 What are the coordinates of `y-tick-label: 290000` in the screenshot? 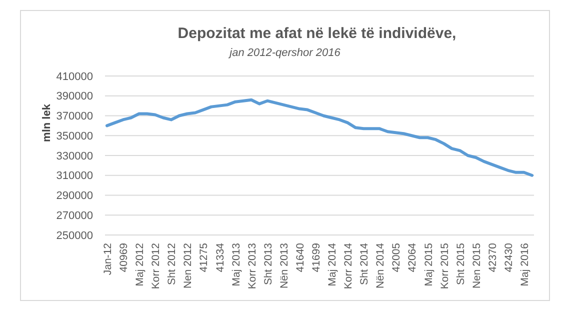 It's located at (74, 196).